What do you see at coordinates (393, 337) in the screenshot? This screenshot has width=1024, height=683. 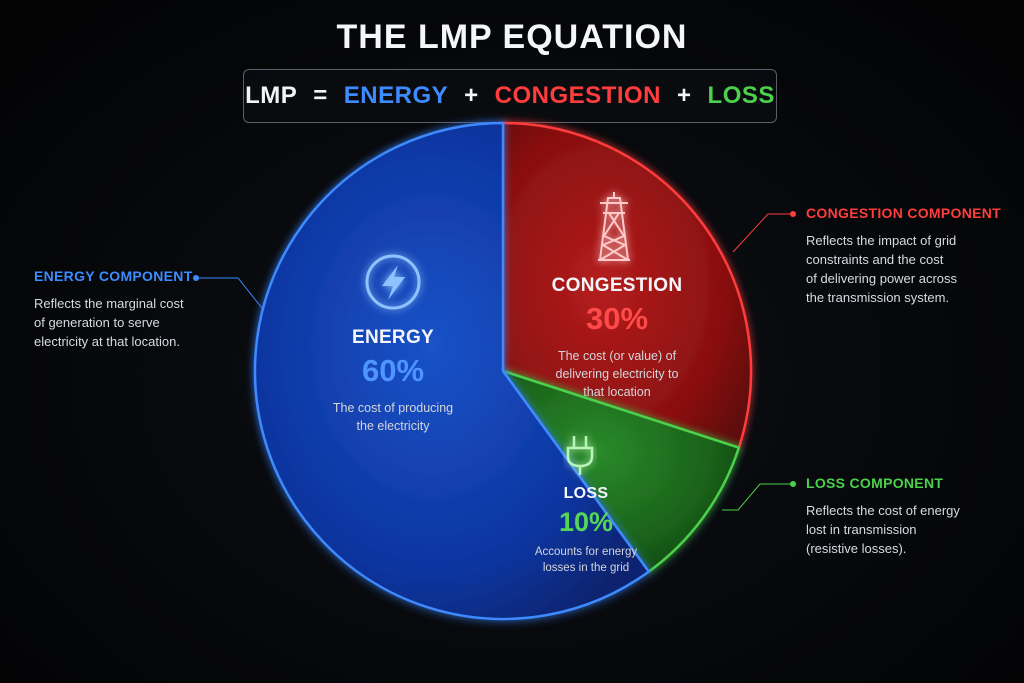 I see `energy-label: ENERGY` at bounding box center [393, 337].